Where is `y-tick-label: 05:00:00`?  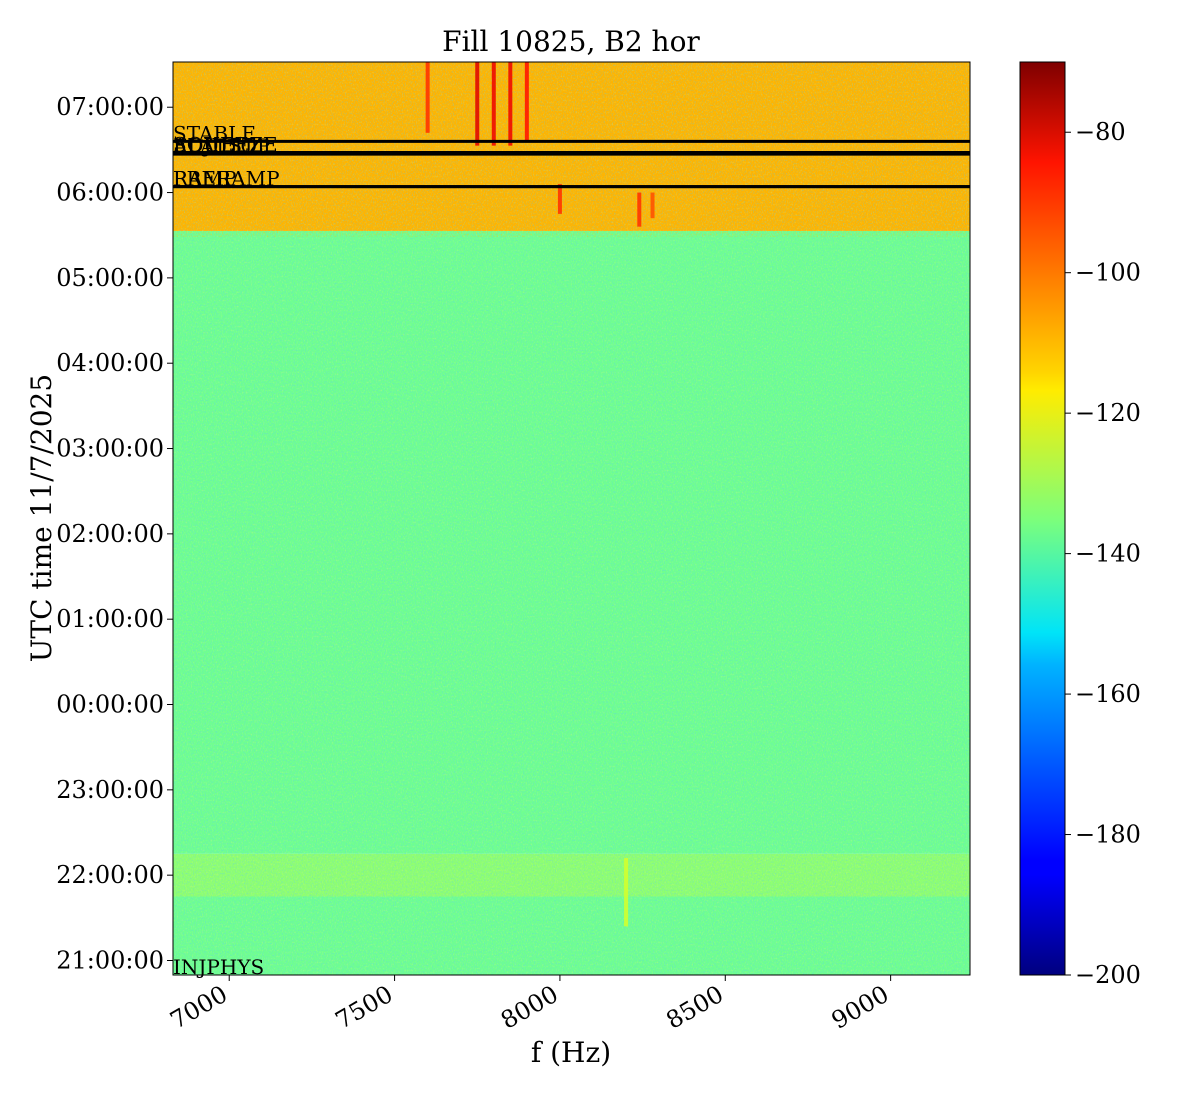 y-tick-label: 05:00:00 is located at coordinates (110, 278).